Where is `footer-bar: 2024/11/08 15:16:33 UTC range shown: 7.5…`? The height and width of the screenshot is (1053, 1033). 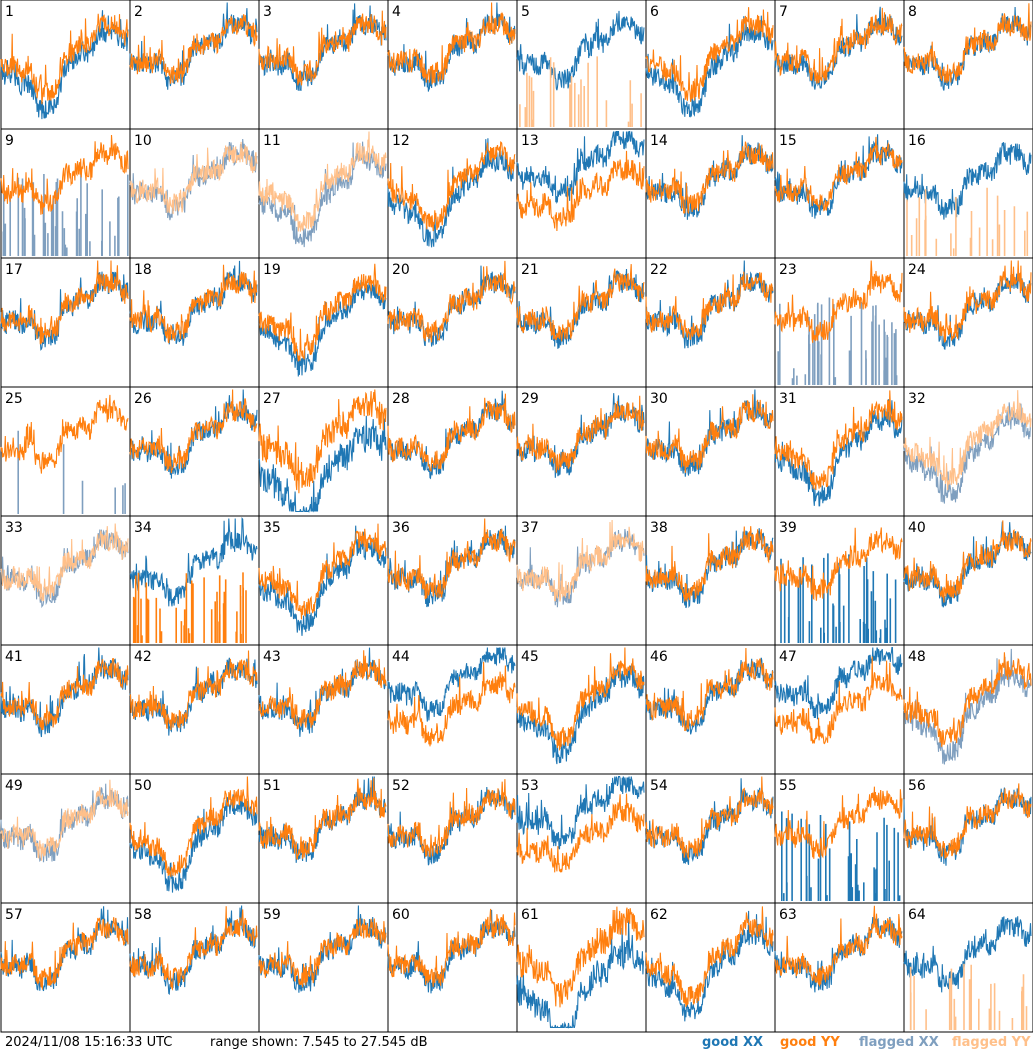
footer-bar: 2024/11/08 15:16:33 UTC range shown: 7.5… is located at coordinates (516, 1043).